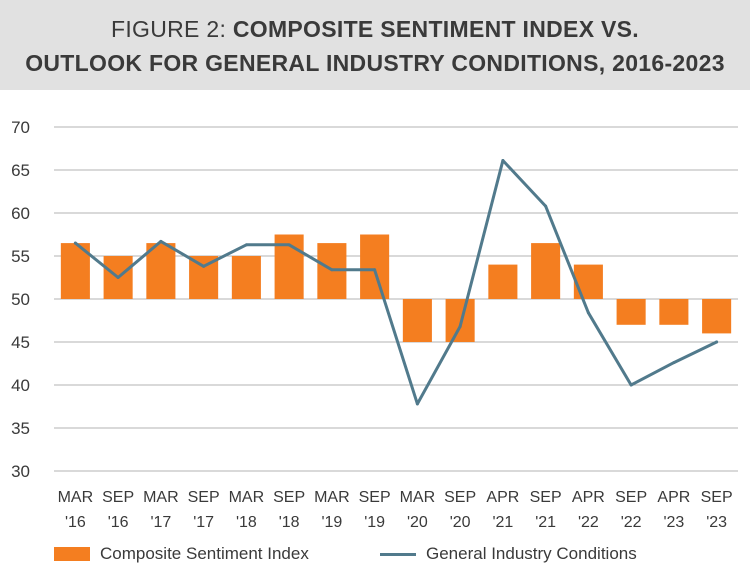 This screenshot has width=750, height=573. I want to click on legend-item-bar: Composite Sentiment Index, so click(181, 554).